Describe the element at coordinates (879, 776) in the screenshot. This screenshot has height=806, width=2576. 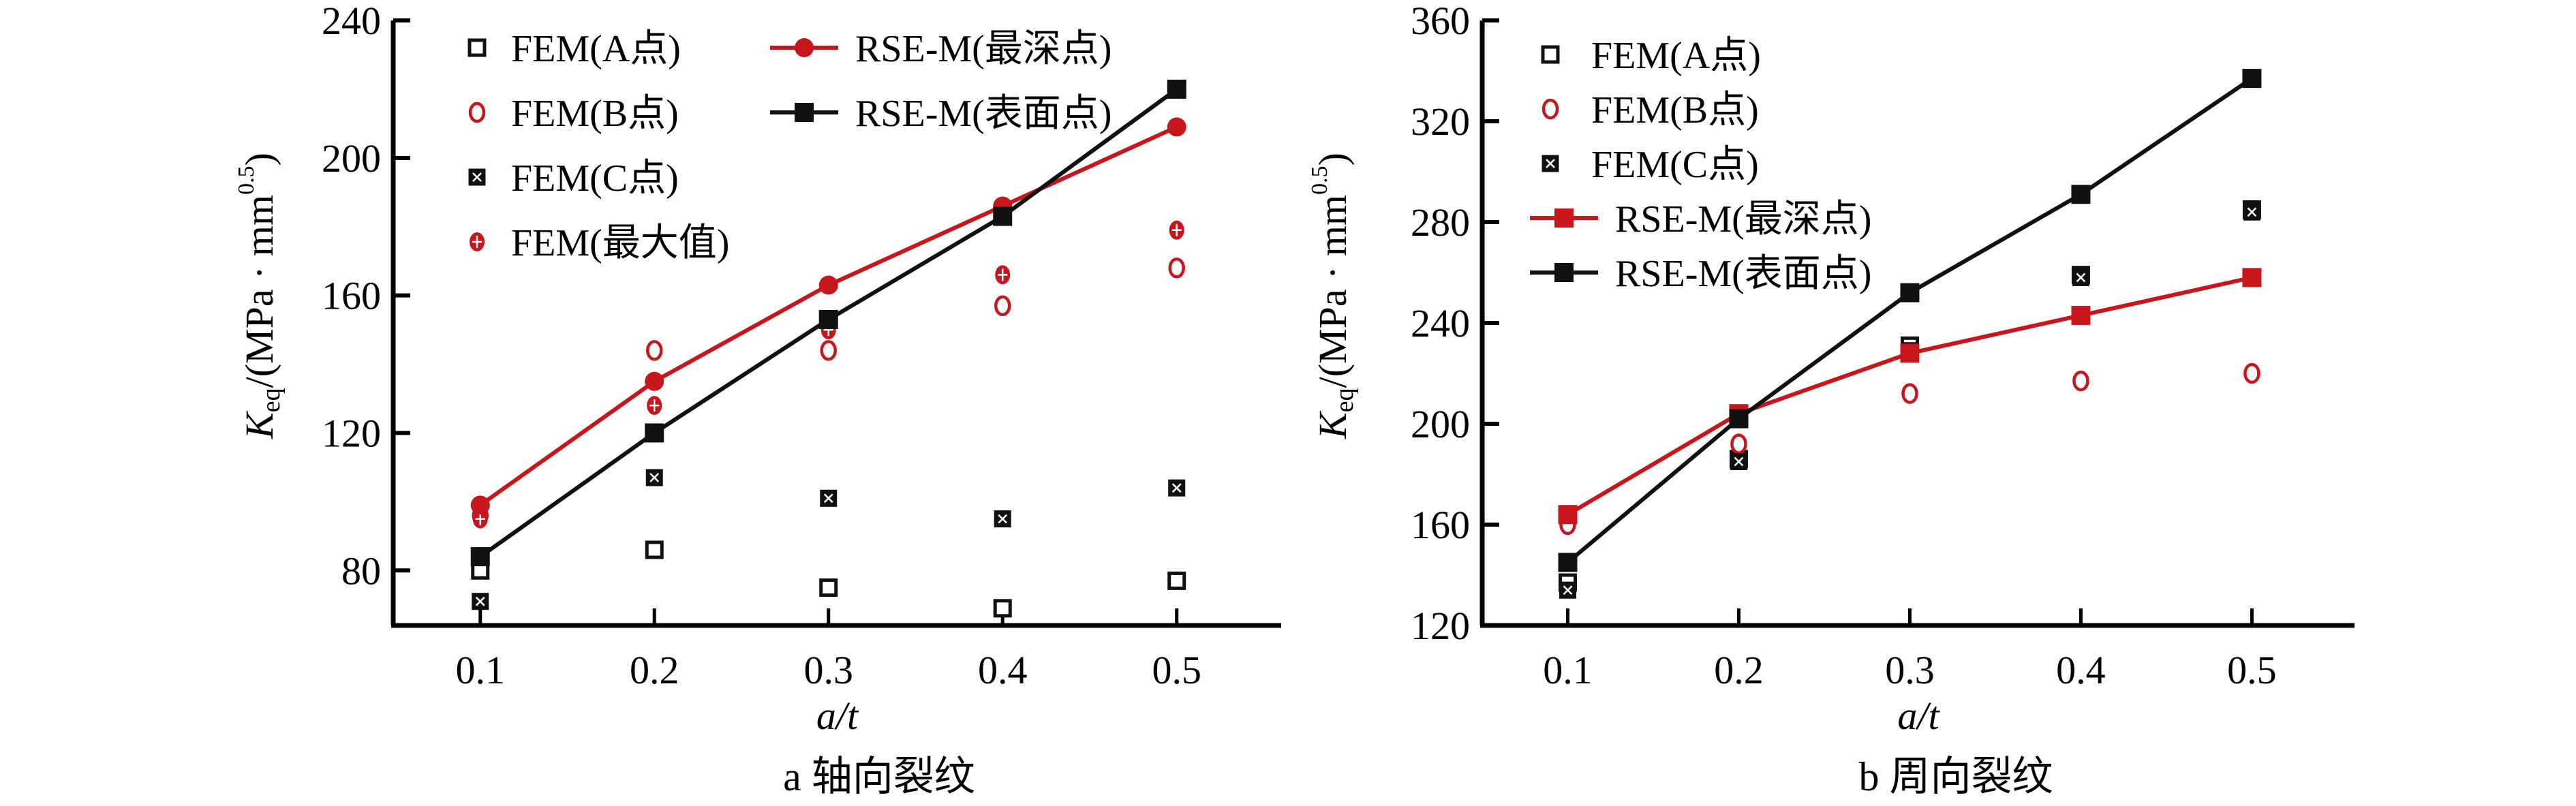
I see `figure-caption: a 轴向裂纹` at that location.